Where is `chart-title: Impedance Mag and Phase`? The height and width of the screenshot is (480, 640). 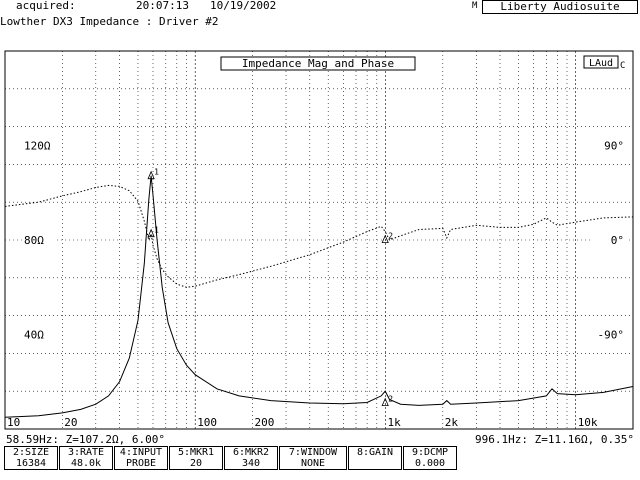
chart-title: Impedance Mag and Phase is located at coordinates (318, 63).